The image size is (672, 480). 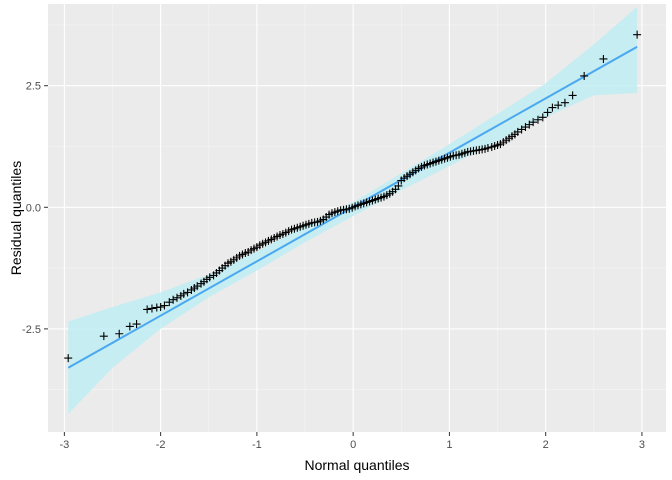 What do you see at coordinates (356, 465) in the screenshot?
I see `x-axis-title: Normal quantiles` at bounding box center [356, 465].